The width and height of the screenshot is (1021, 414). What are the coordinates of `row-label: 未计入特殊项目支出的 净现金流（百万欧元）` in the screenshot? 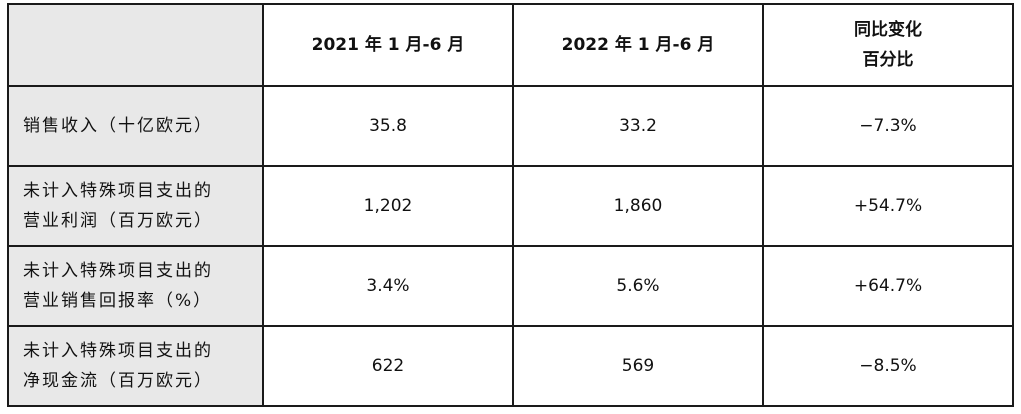 It's located at (135, 366).